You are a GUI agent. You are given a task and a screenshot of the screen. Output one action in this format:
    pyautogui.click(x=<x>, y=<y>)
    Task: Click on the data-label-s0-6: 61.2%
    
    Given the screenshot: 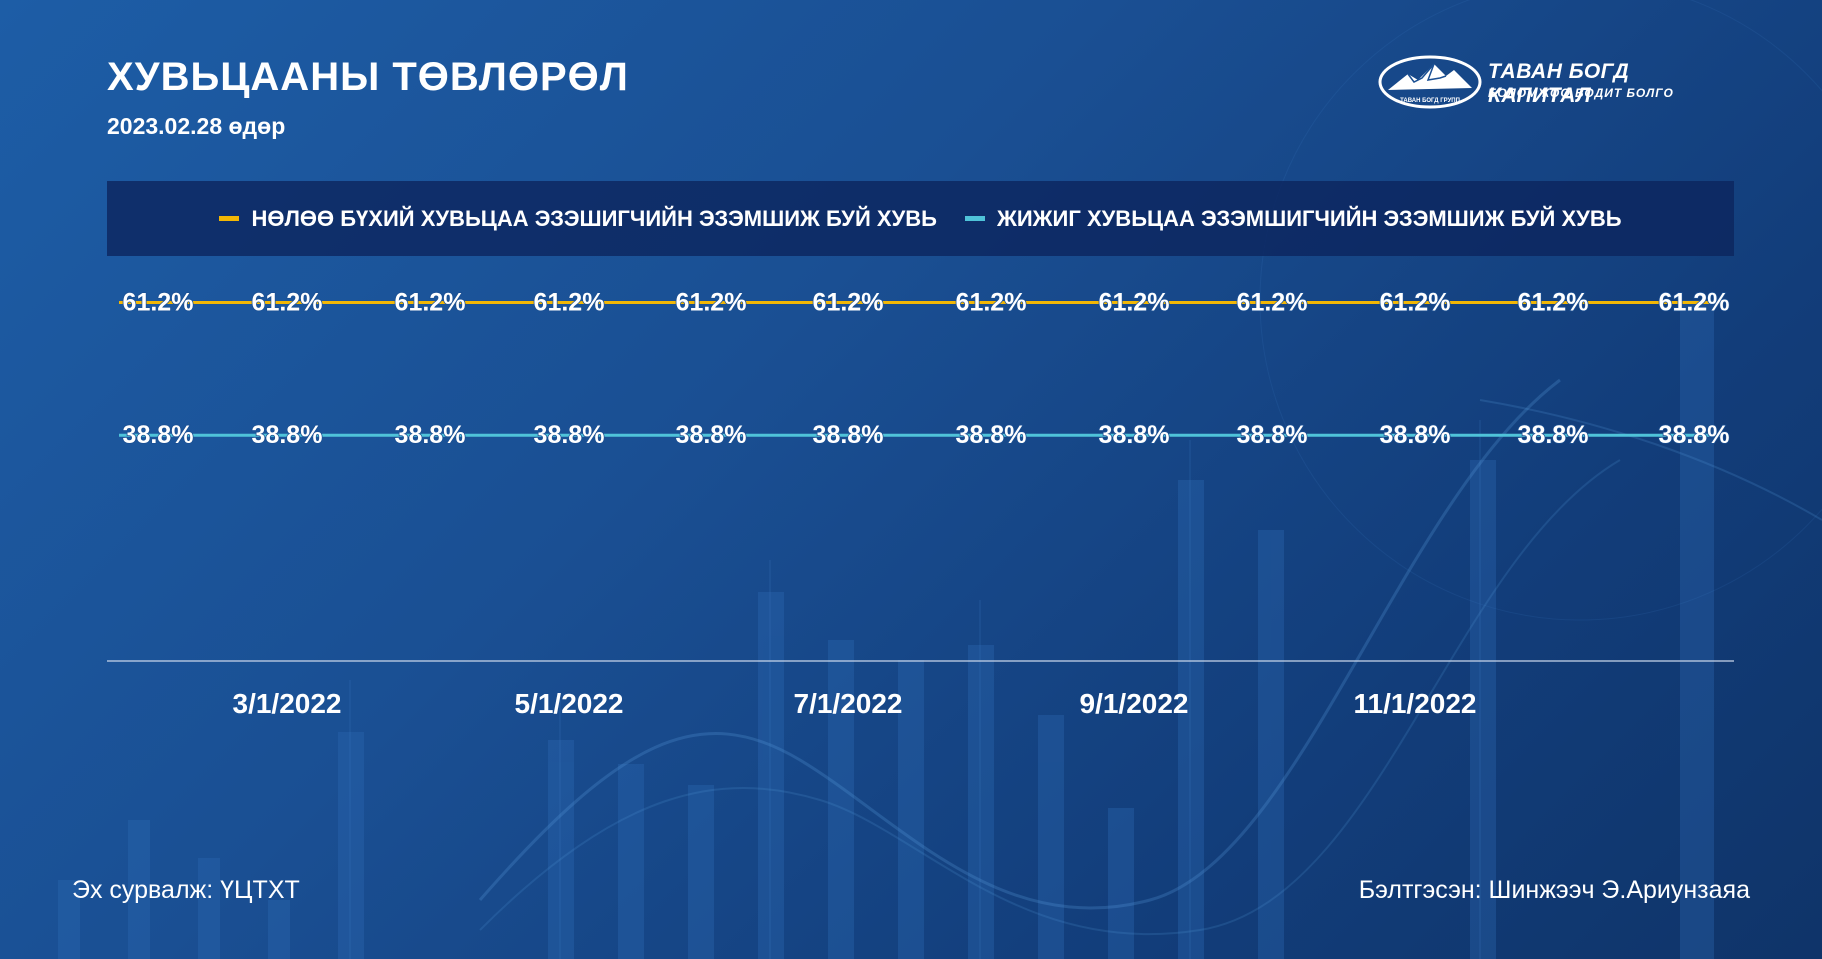 What is the action you would take?
    pyautogui.click(x=991, y=303)
    